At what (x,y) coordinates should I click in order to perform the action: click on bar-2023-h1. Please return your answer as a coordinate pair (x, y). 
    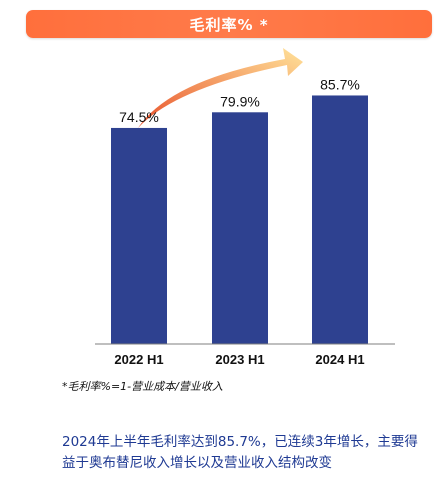
    Looking at the image, I should click on (240, 228).